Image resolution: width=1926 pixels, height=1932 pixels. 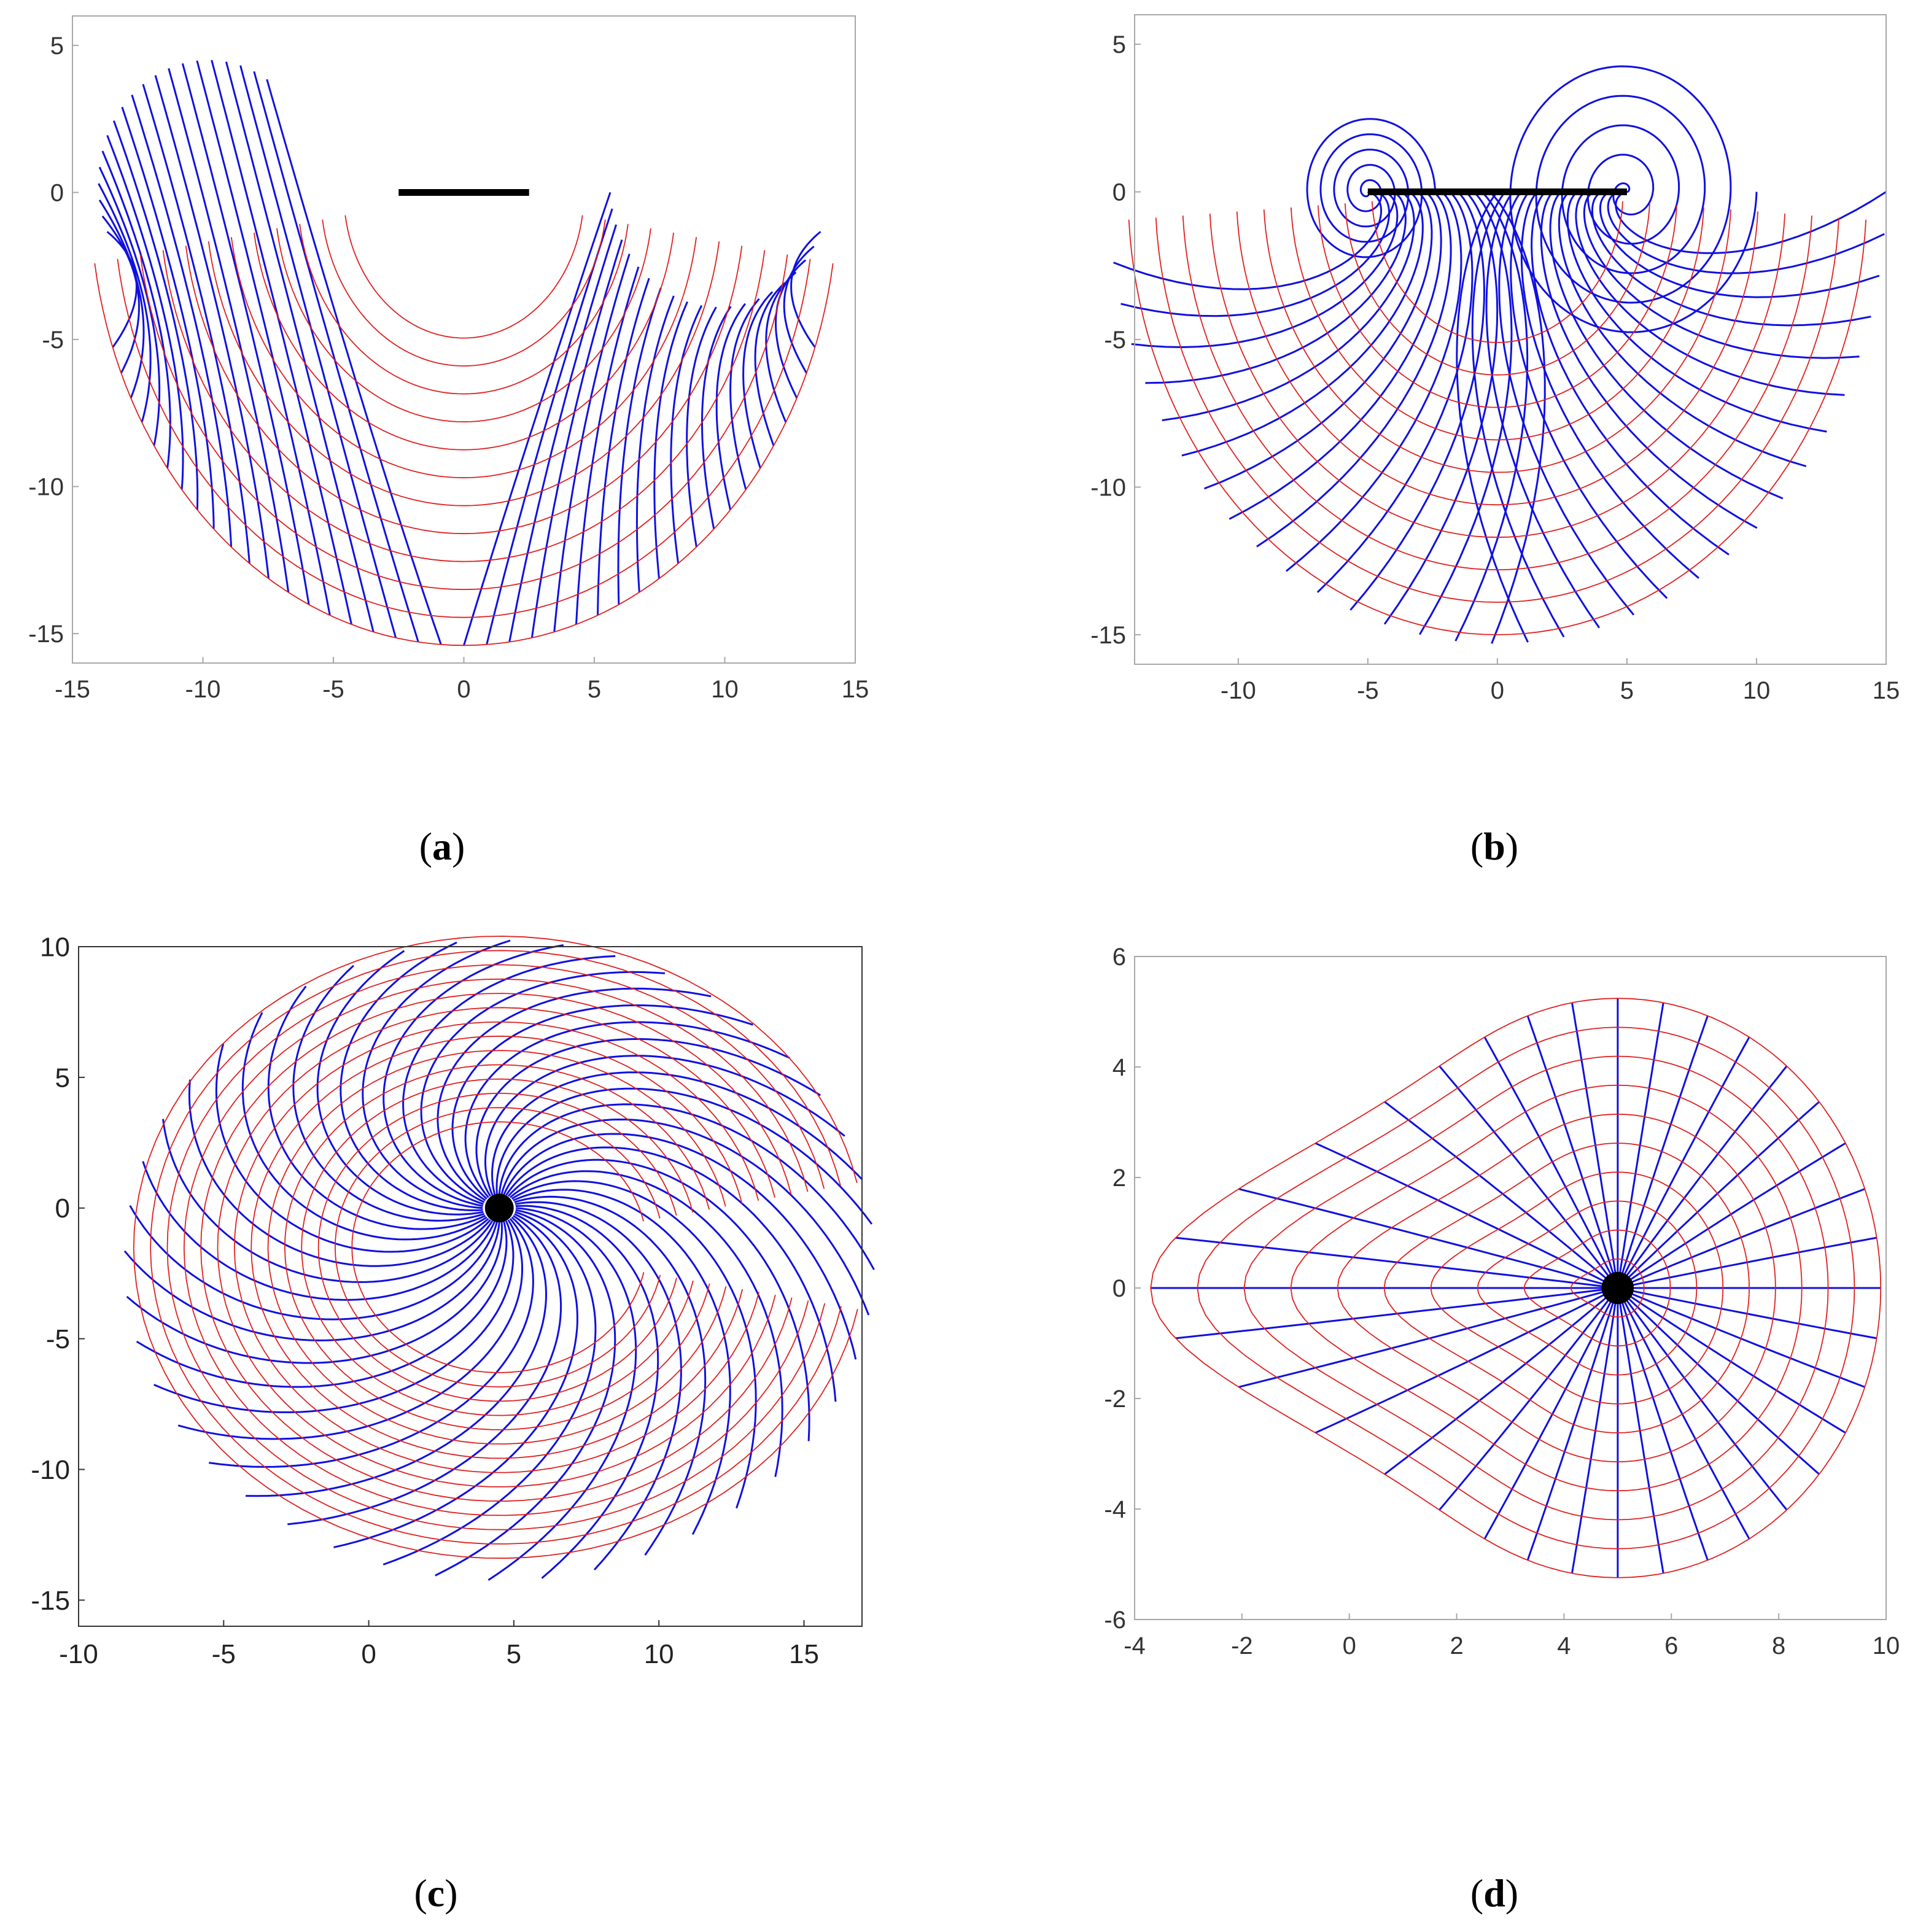 I want to click on y-tick-label: -2, so click(x=1115, y=1399).